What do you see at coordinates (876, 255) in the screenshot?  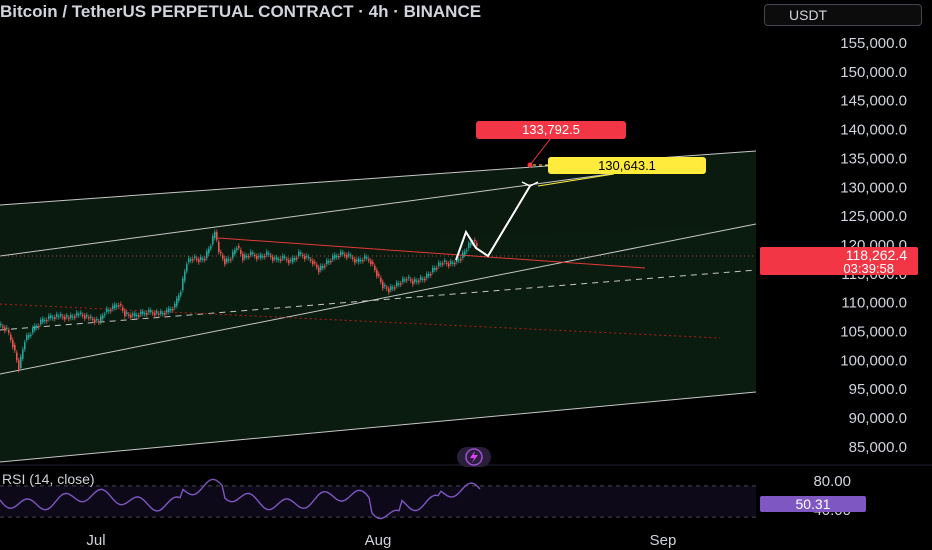 I see `current-price-label: 118,262.4` at bounding box center [876, 255].